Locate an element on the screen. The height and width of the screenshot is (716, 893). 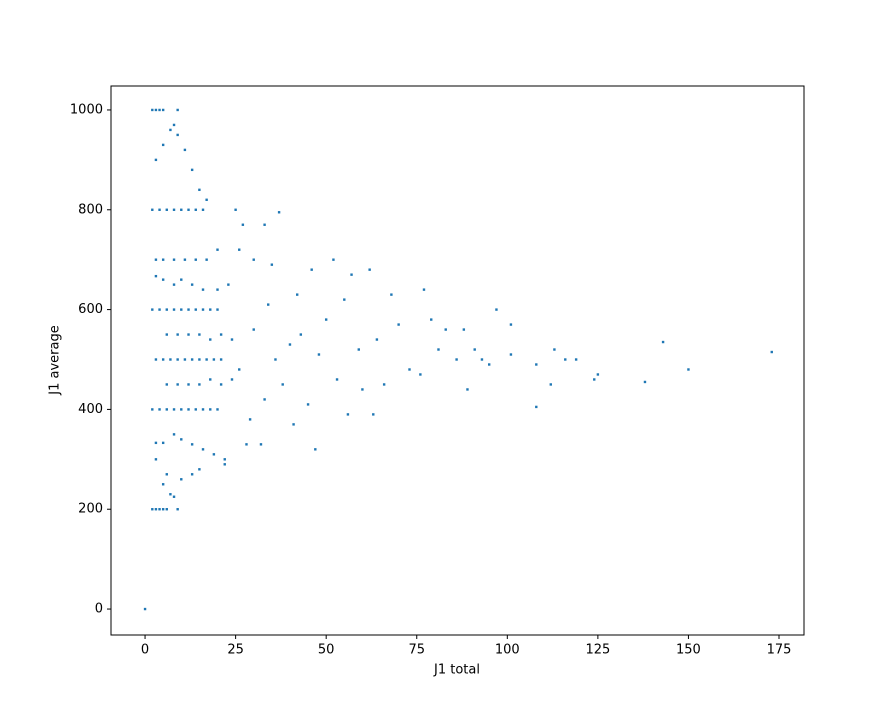
y-tick-label: 800 is located at coordinates (90, 209).